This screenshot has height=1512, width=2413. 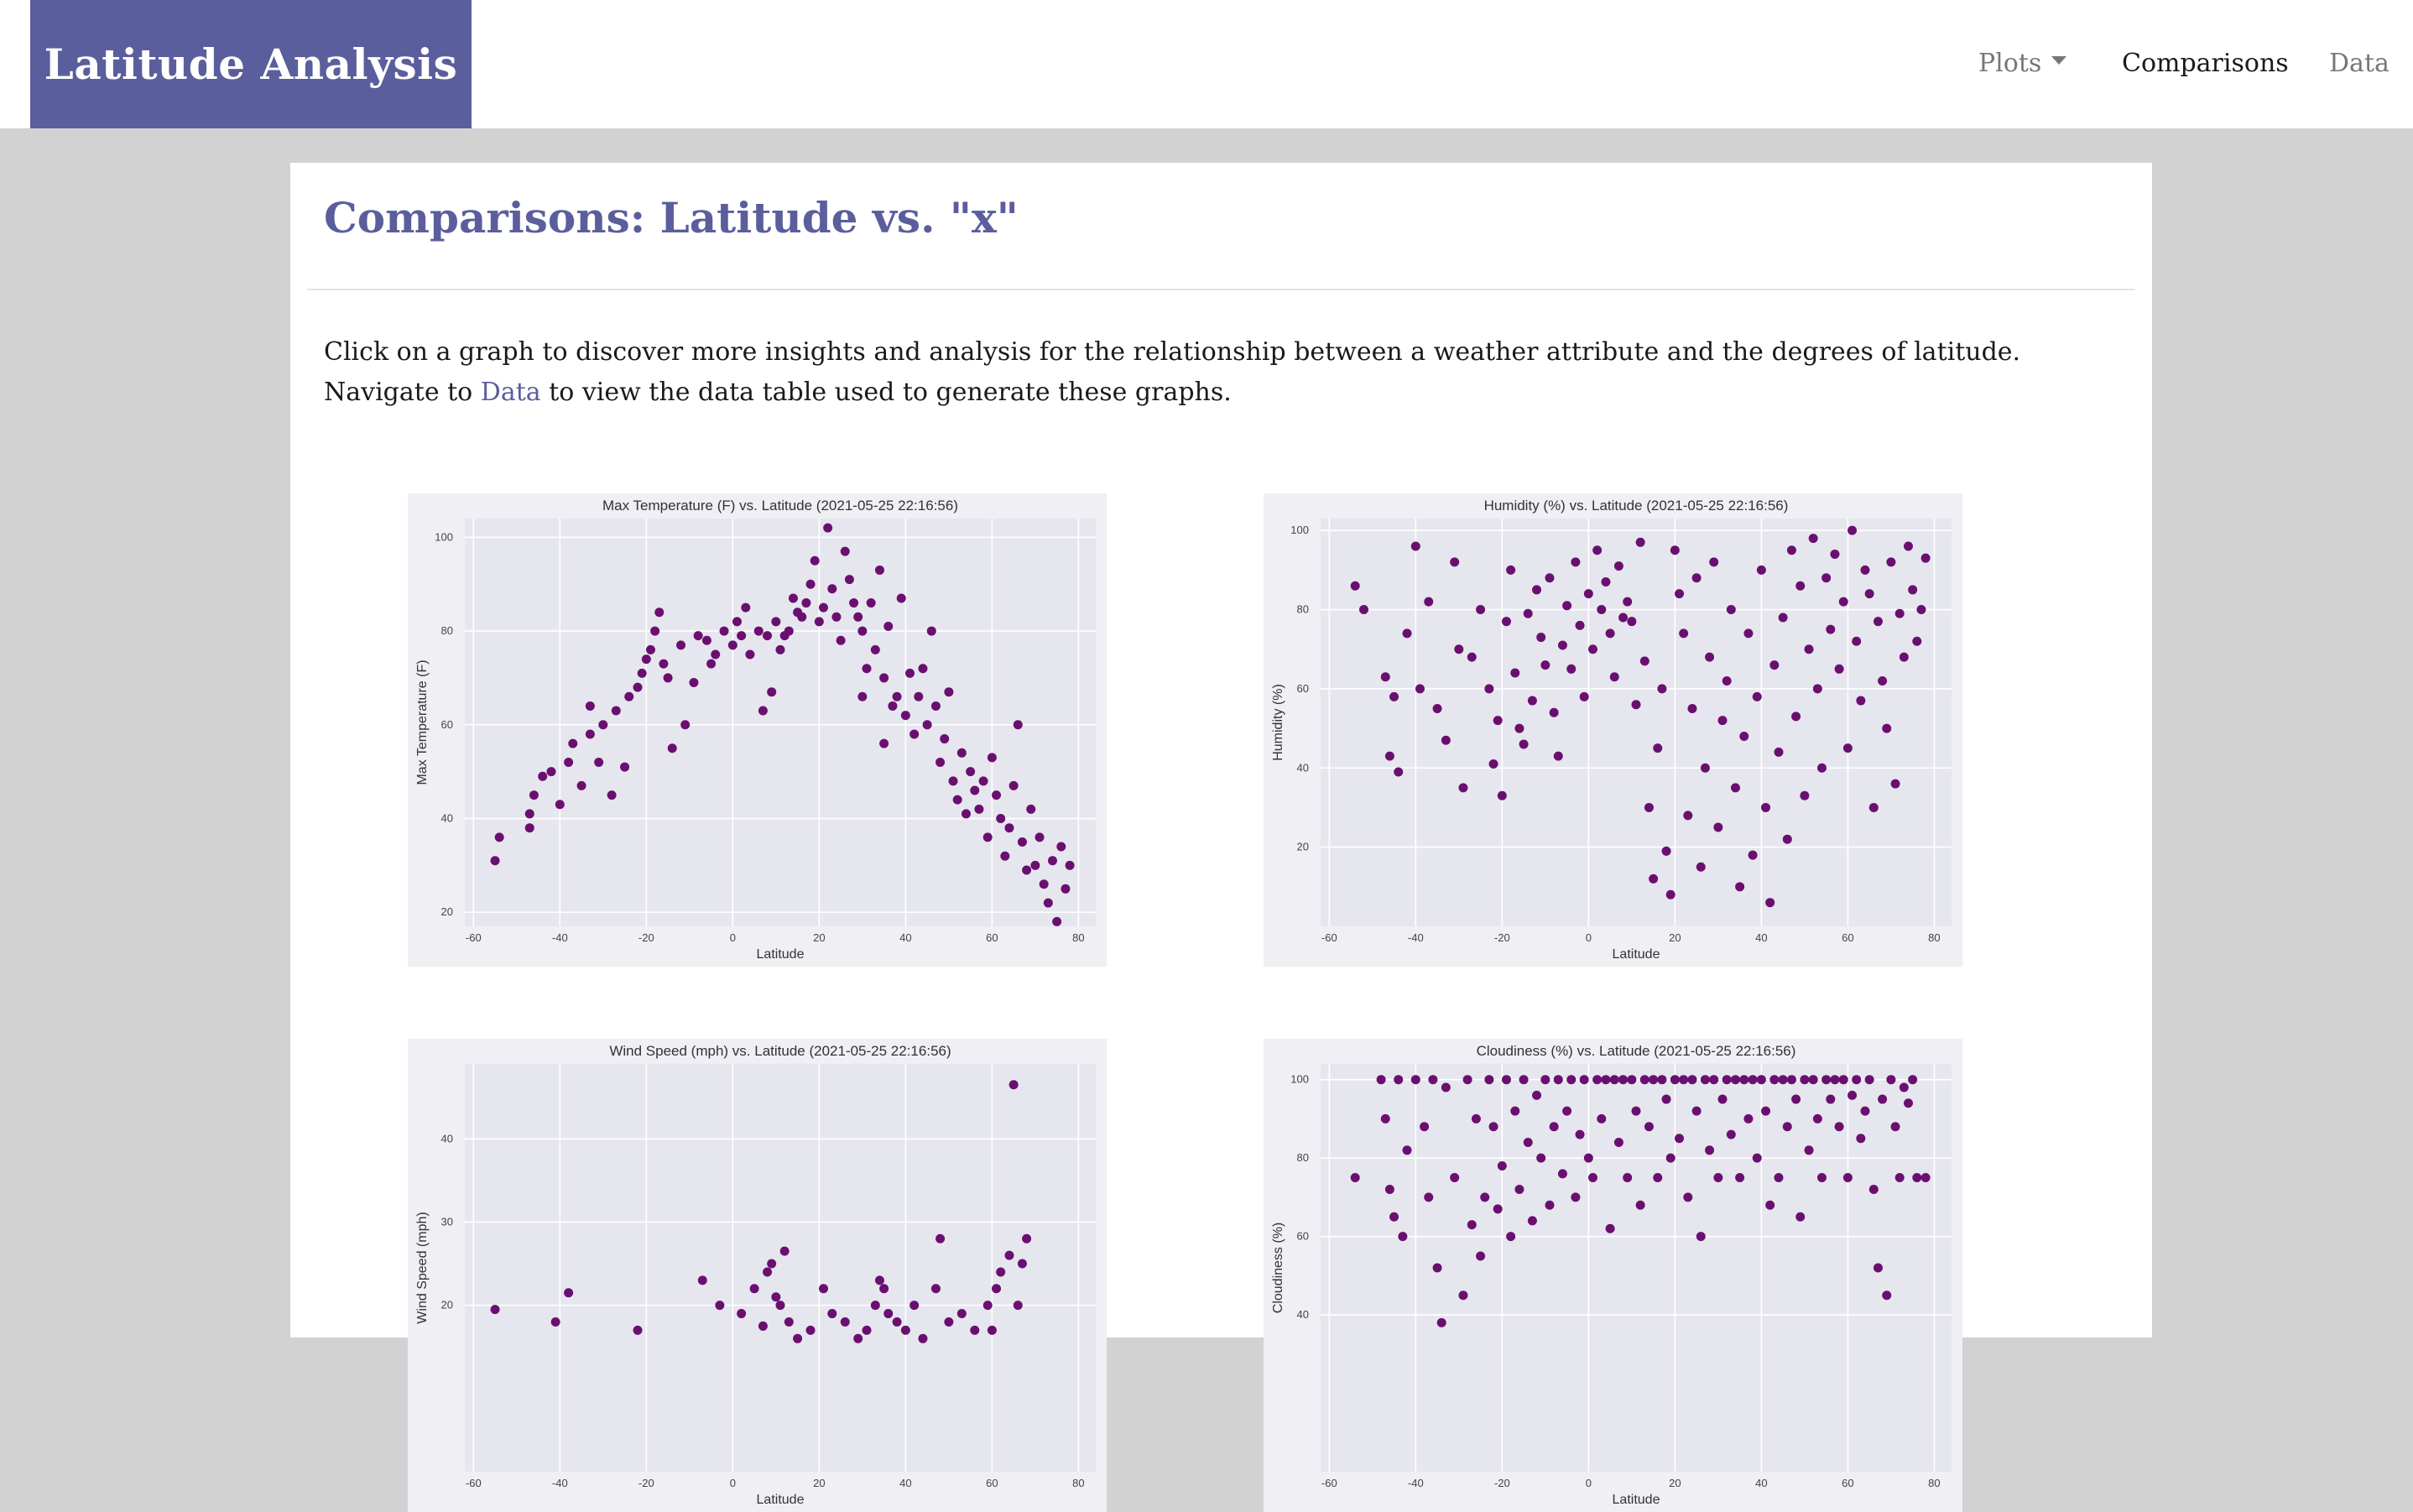 I want to click on cloudiness-y-axis-label: Cloudiness (%), so click(x=1278, y=1268).